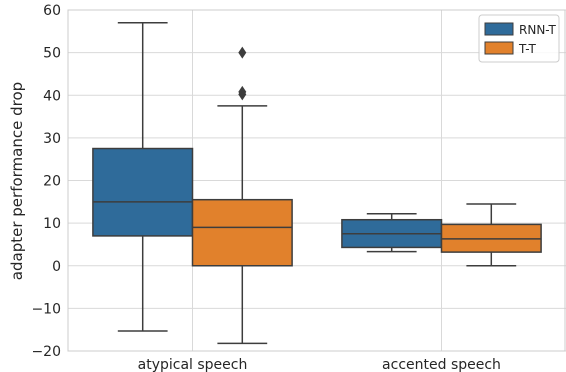  What do you see at coordinates (527, 49) in the screenshot?
I see `legend-label: T-T` at bounding box center [527, 49].